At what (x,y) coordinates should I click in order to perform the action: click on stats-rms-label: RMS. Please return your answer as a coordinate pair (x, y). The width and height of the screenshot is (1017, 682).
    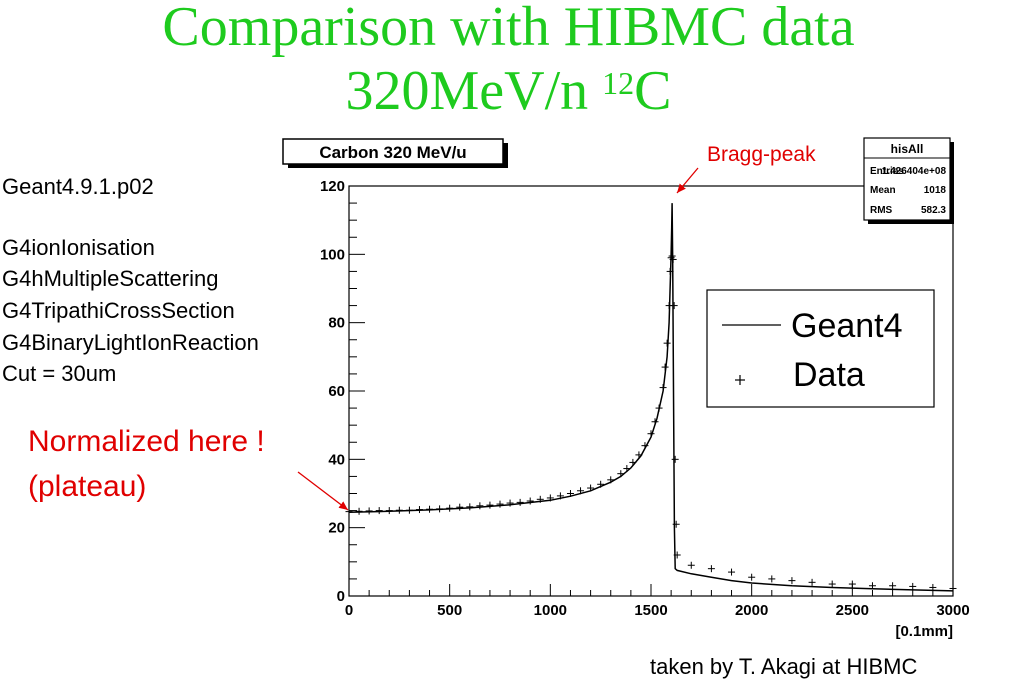
    Looking at the image, I should click on (881, 210).